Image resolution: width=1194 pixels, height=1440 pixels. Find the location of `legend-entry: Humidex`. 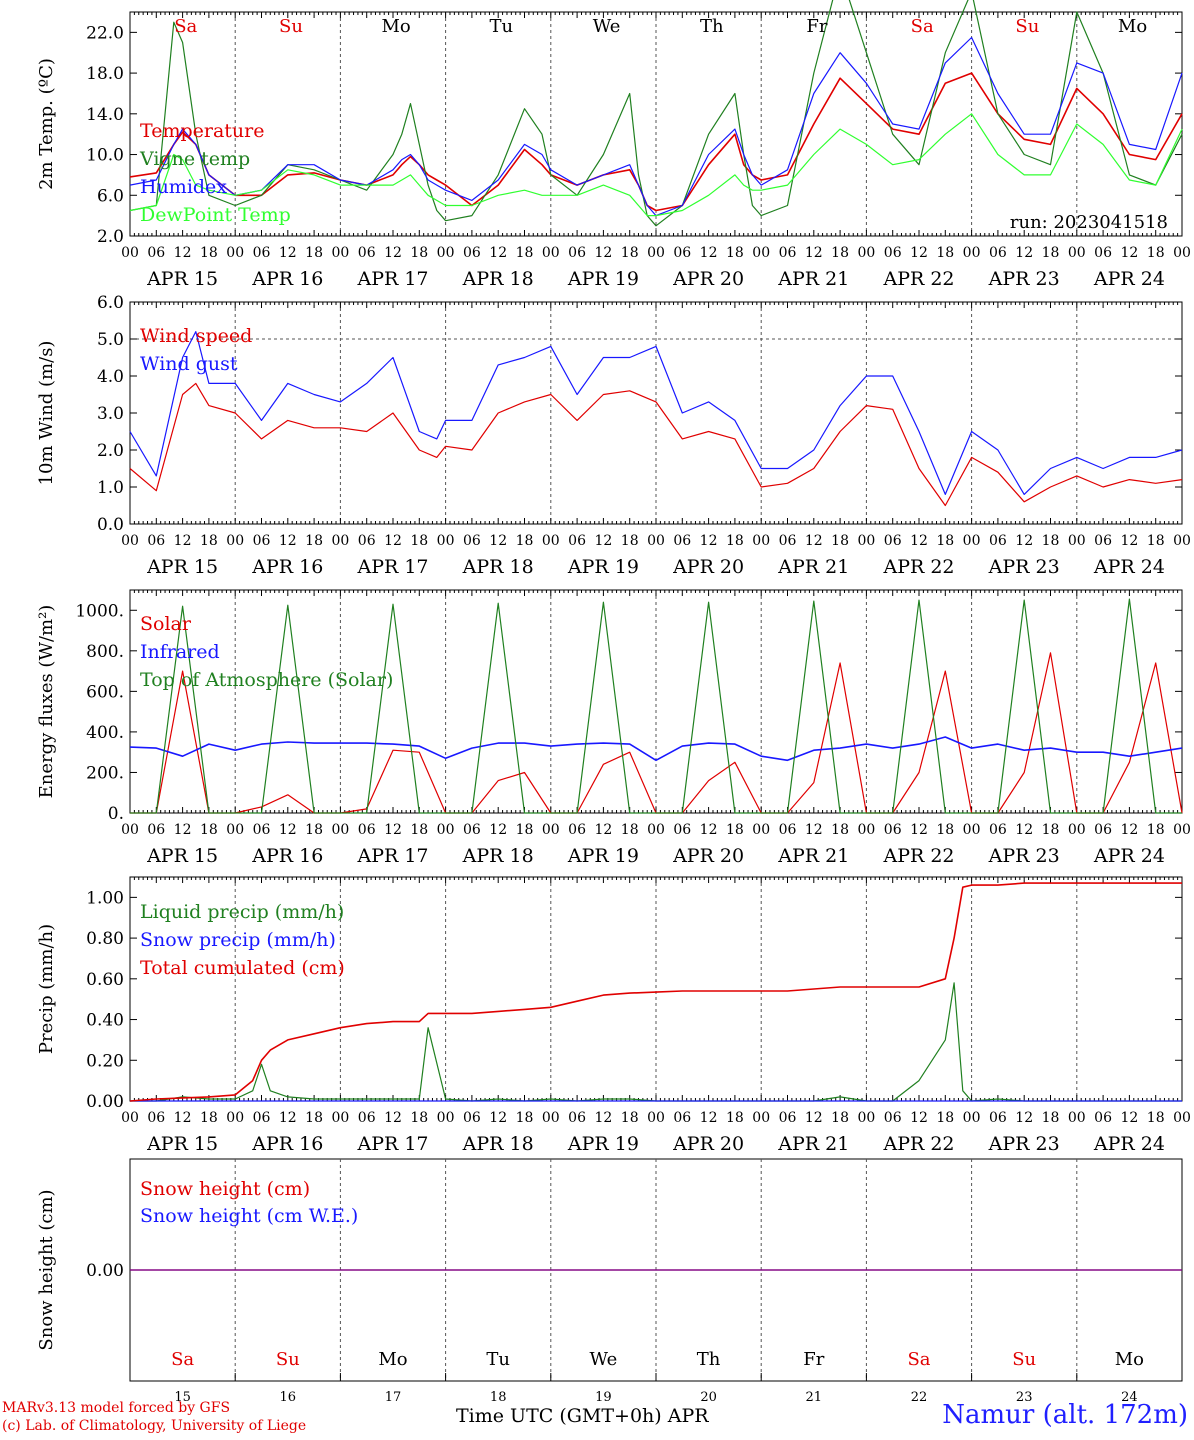

legend-entry: Humidex is located at coordinates (183, 187).